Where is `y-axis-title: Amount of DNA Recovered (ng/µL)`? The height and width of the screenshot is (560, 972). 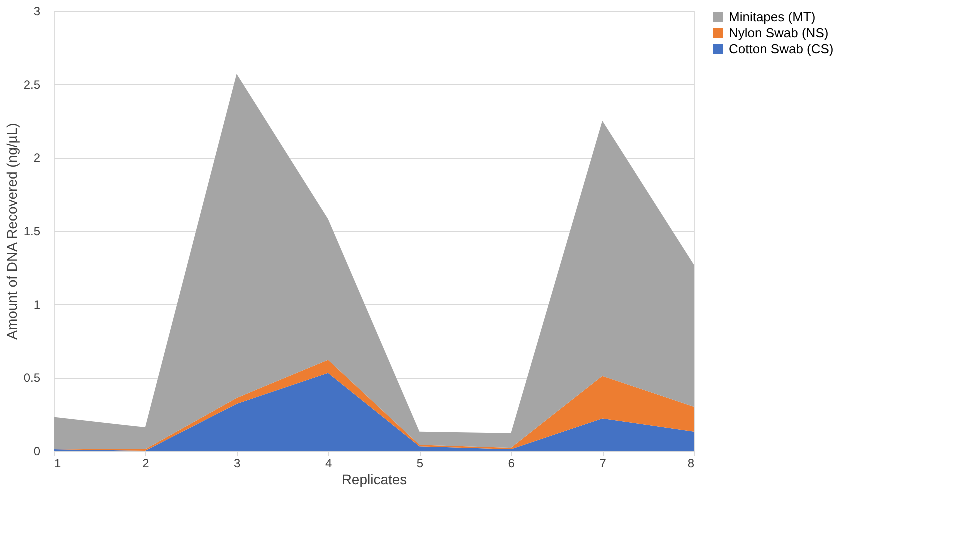
y-axis-title: Amount of DNA Recovered (ng/µL) is located at coordinates (12, 231).